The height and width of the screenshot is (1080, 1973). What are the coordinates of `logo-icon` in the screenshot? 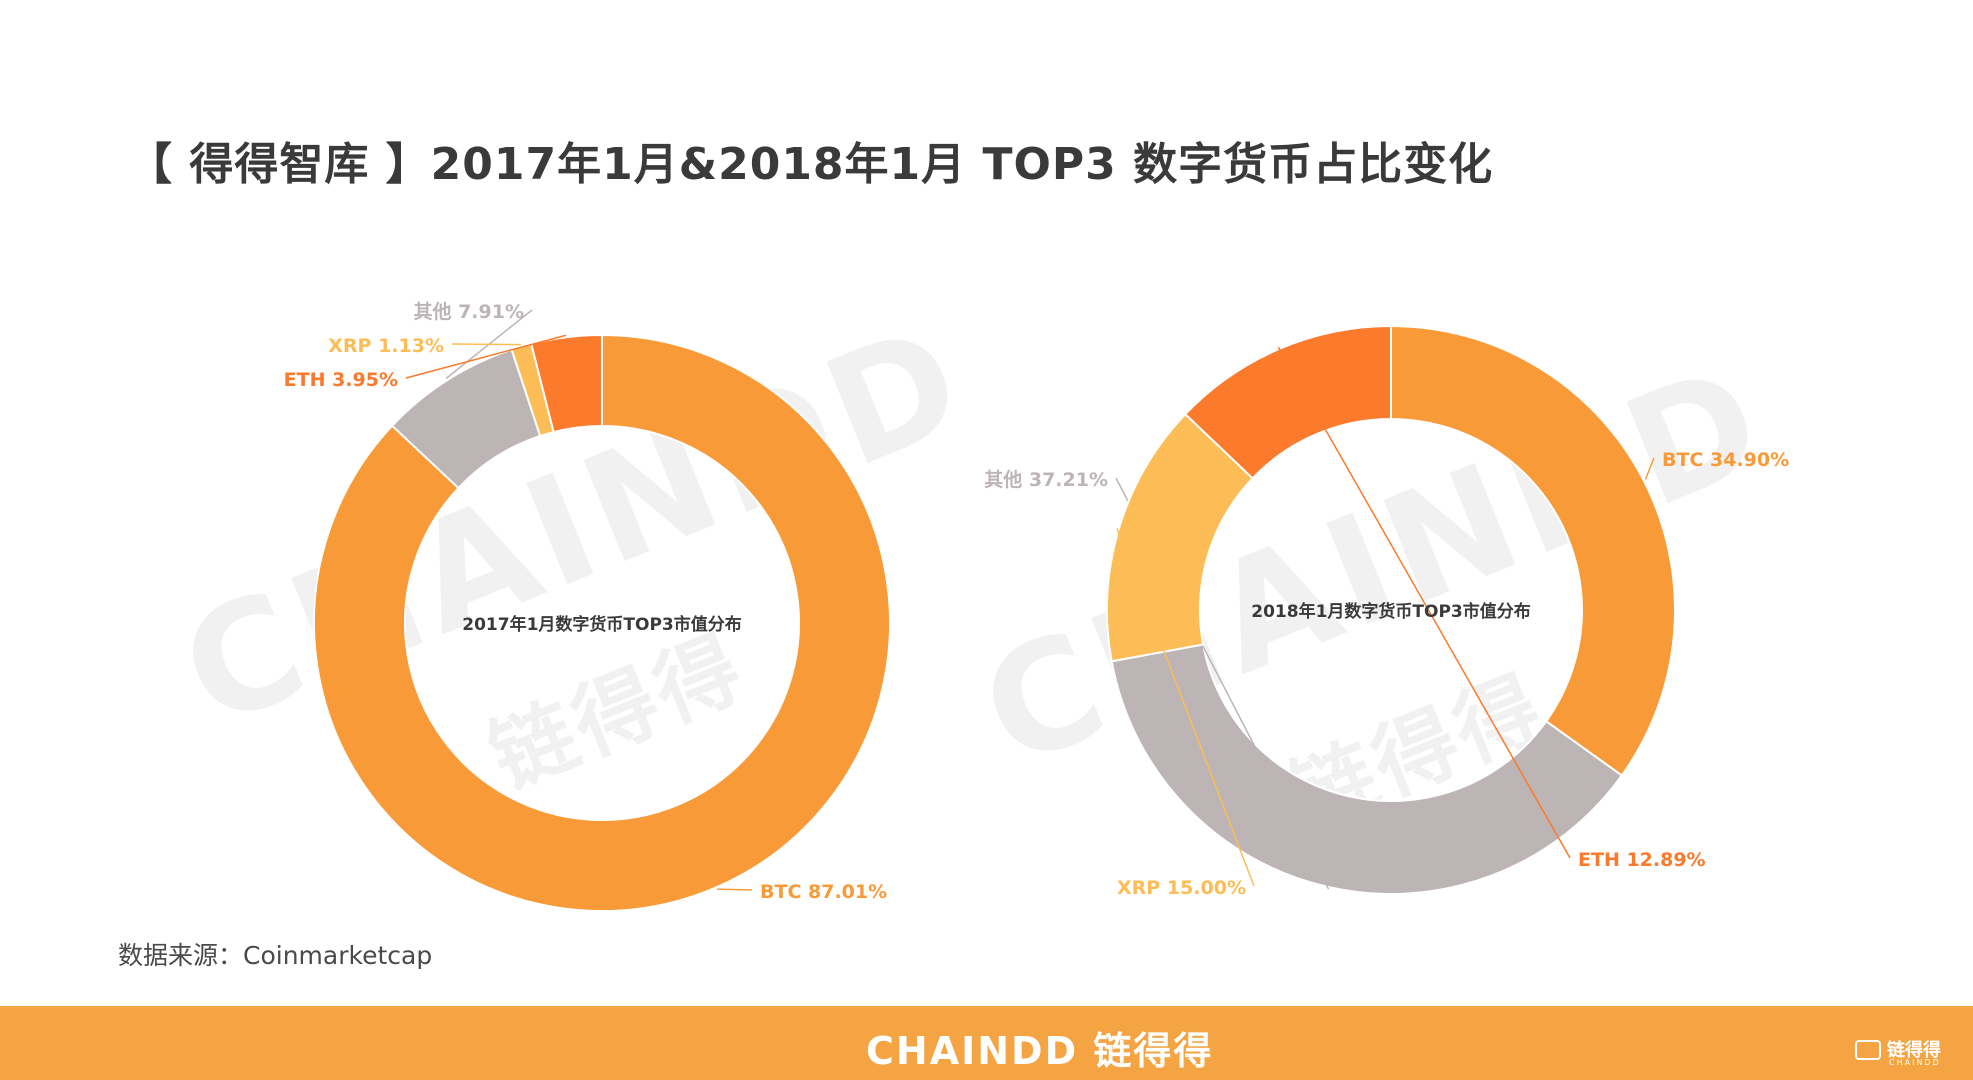 It's located at (1868, 1050).